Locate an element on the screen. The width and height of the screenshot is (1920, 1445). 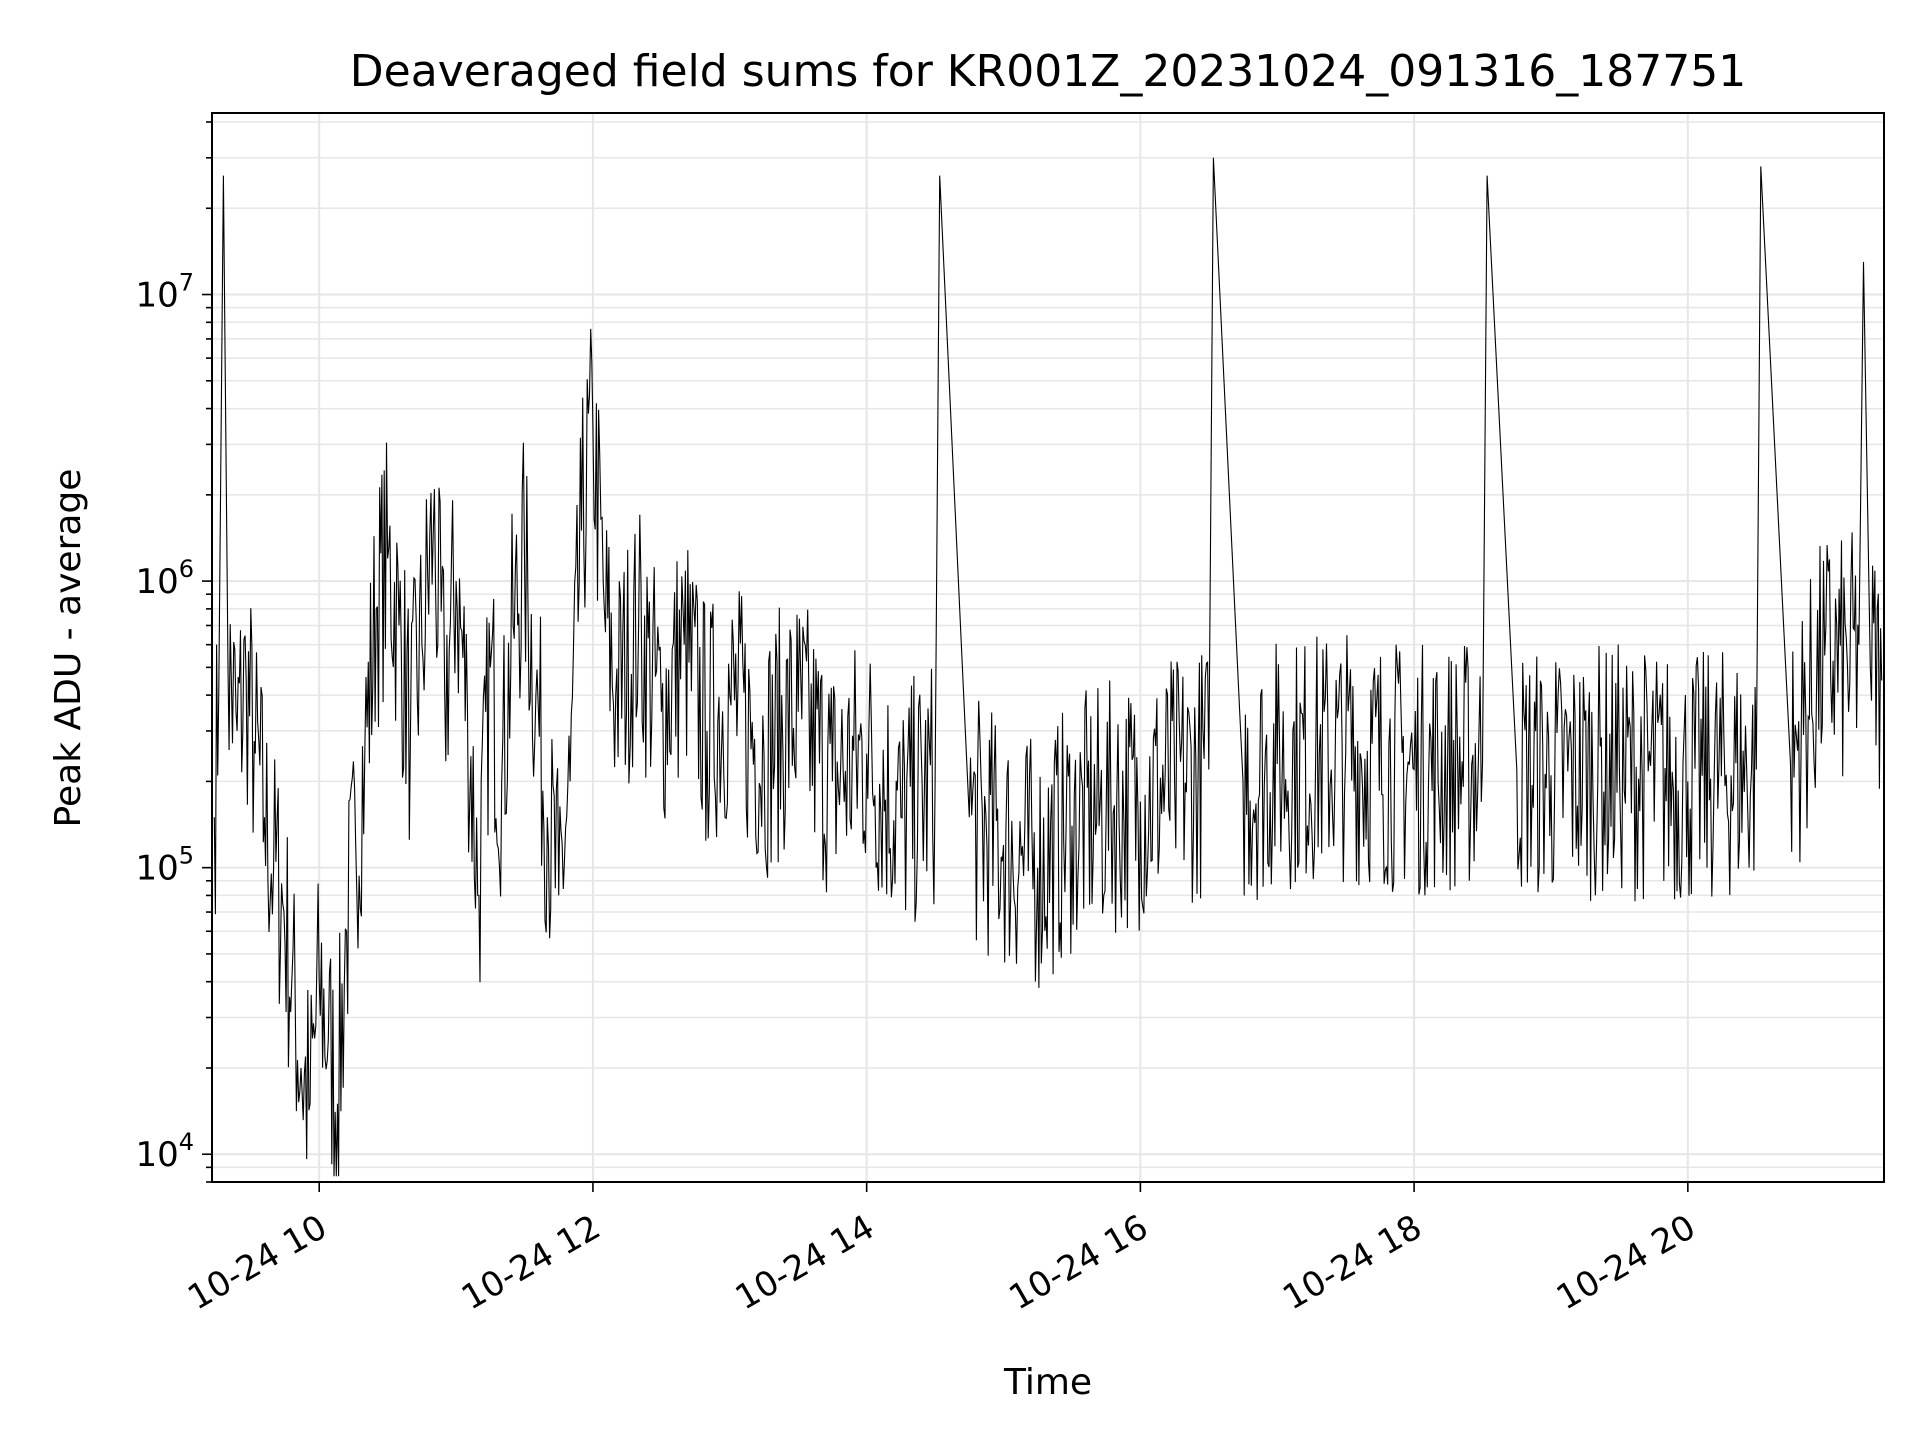
x-axis-label: Time is located at coordinates (1047, 1382).